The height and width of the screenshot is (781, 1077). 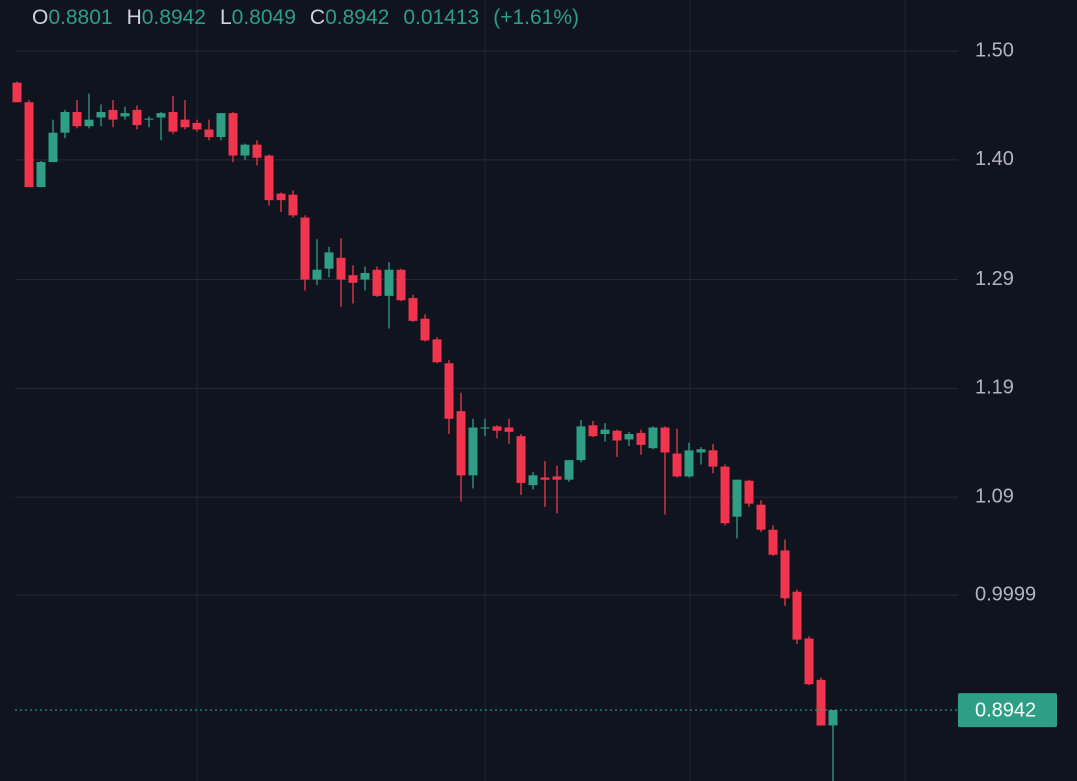 What do you see at coordinates (225, 17) in the screenshot?
I see `ohlc-key: L` at bounding box center [225, 17].